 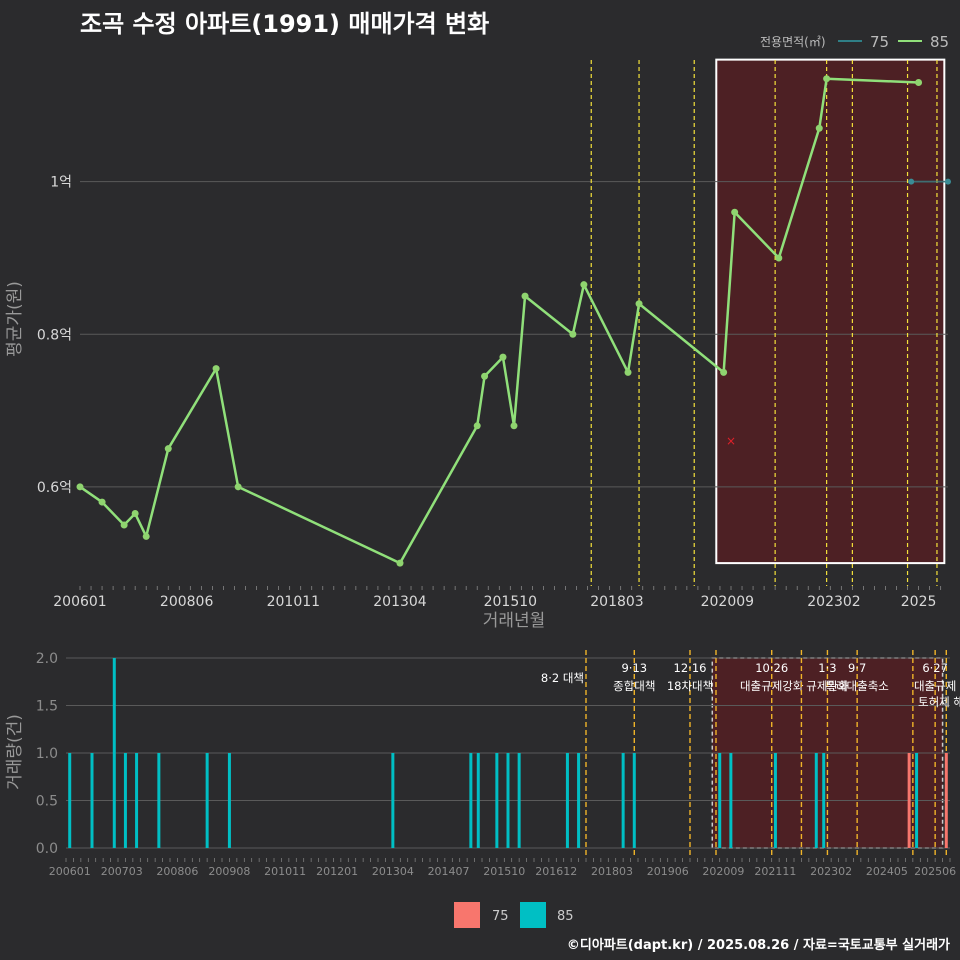 I want to click on x-tick-label: 202009, so click(x=727, y=602).